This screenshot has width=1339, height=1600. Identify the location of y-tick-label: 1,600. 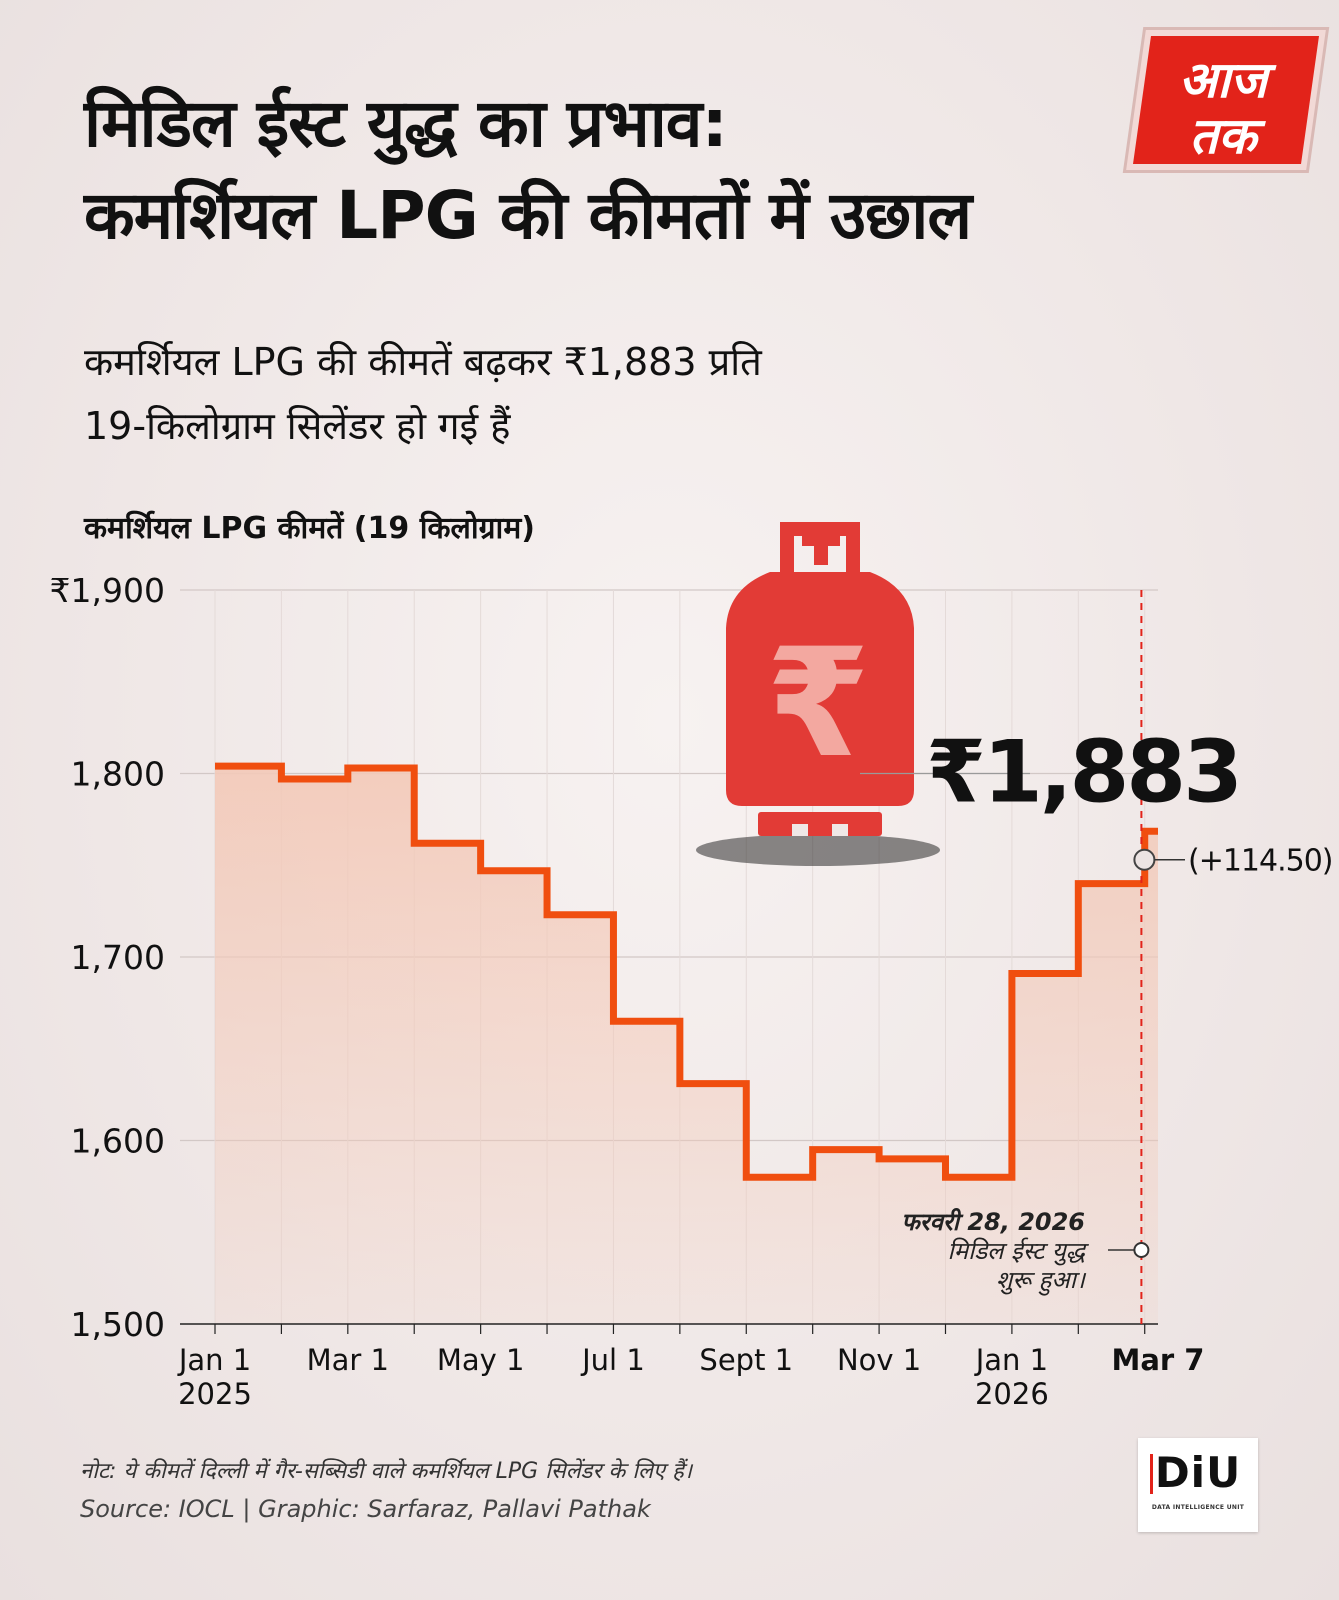
(118, 1141).